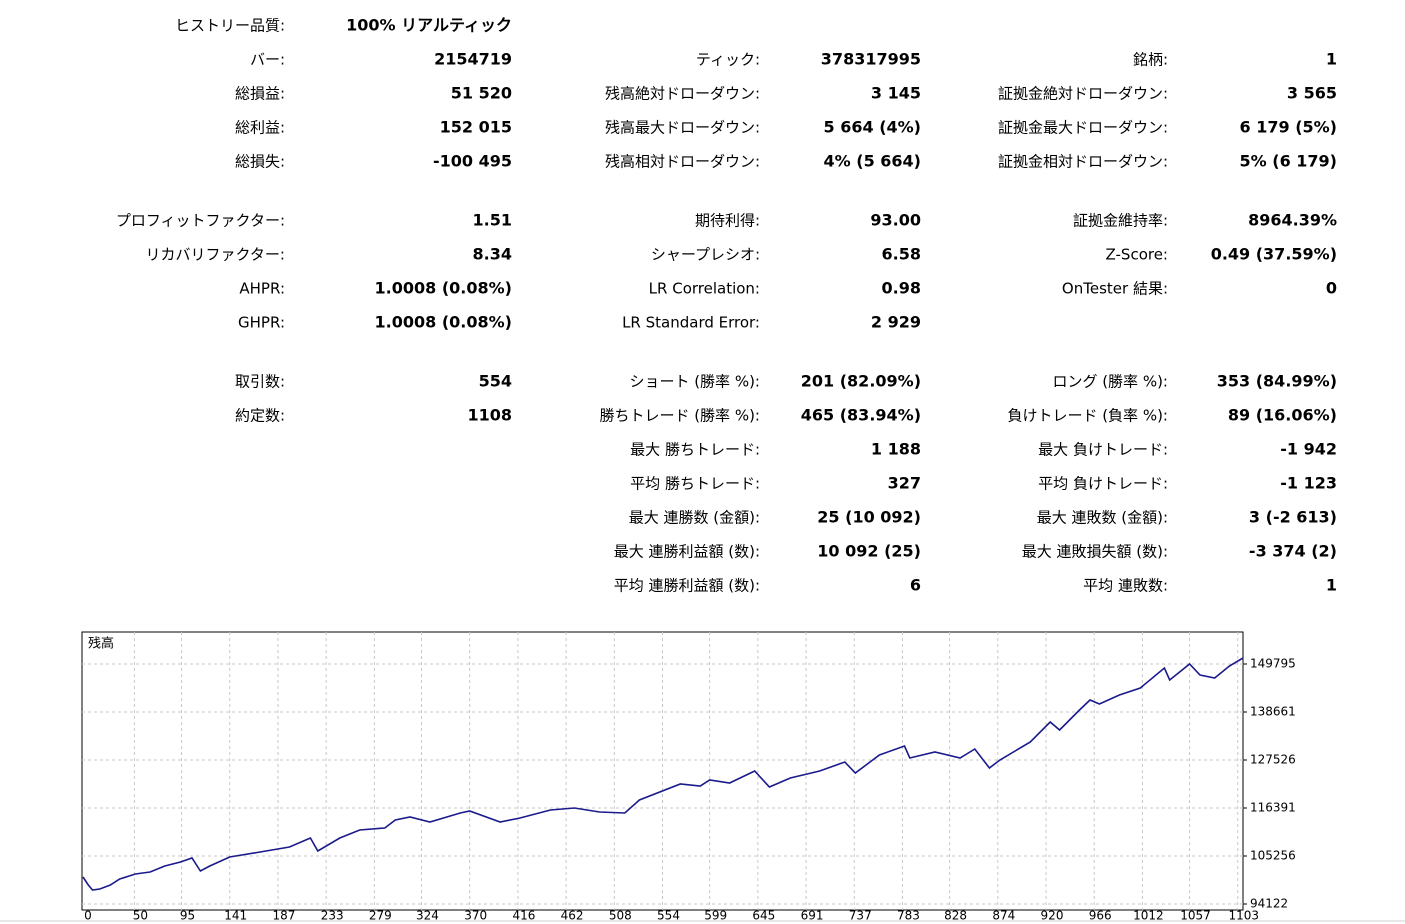  What do you see at coordinates (682, 162) in the screenshot?
I see `stat-label: 残高相対ドローダウン:` at bounding box center [682, 162].